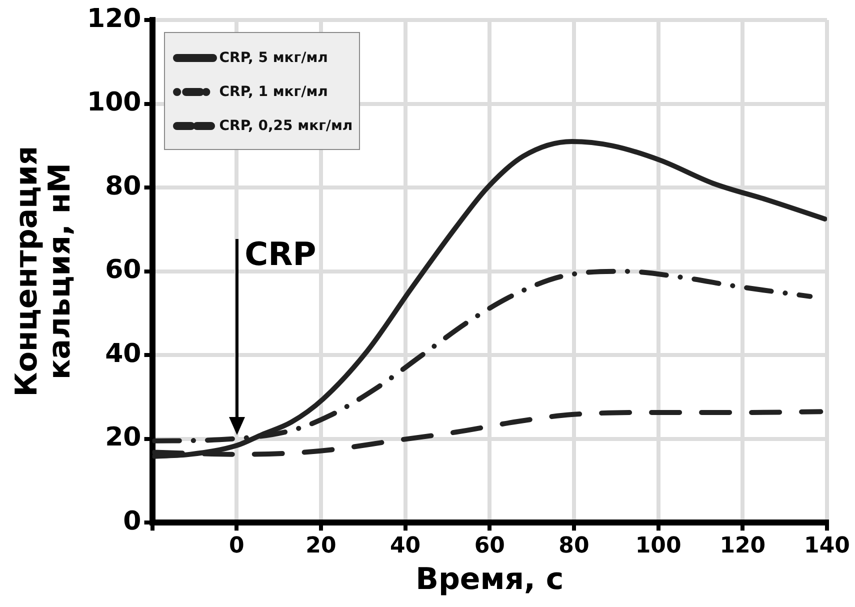 The width and height of the screenshot is (855, 607). Describe the element at coordinates (114, 103) in the screenshot. I see `y-tick-label: 100` at that location.